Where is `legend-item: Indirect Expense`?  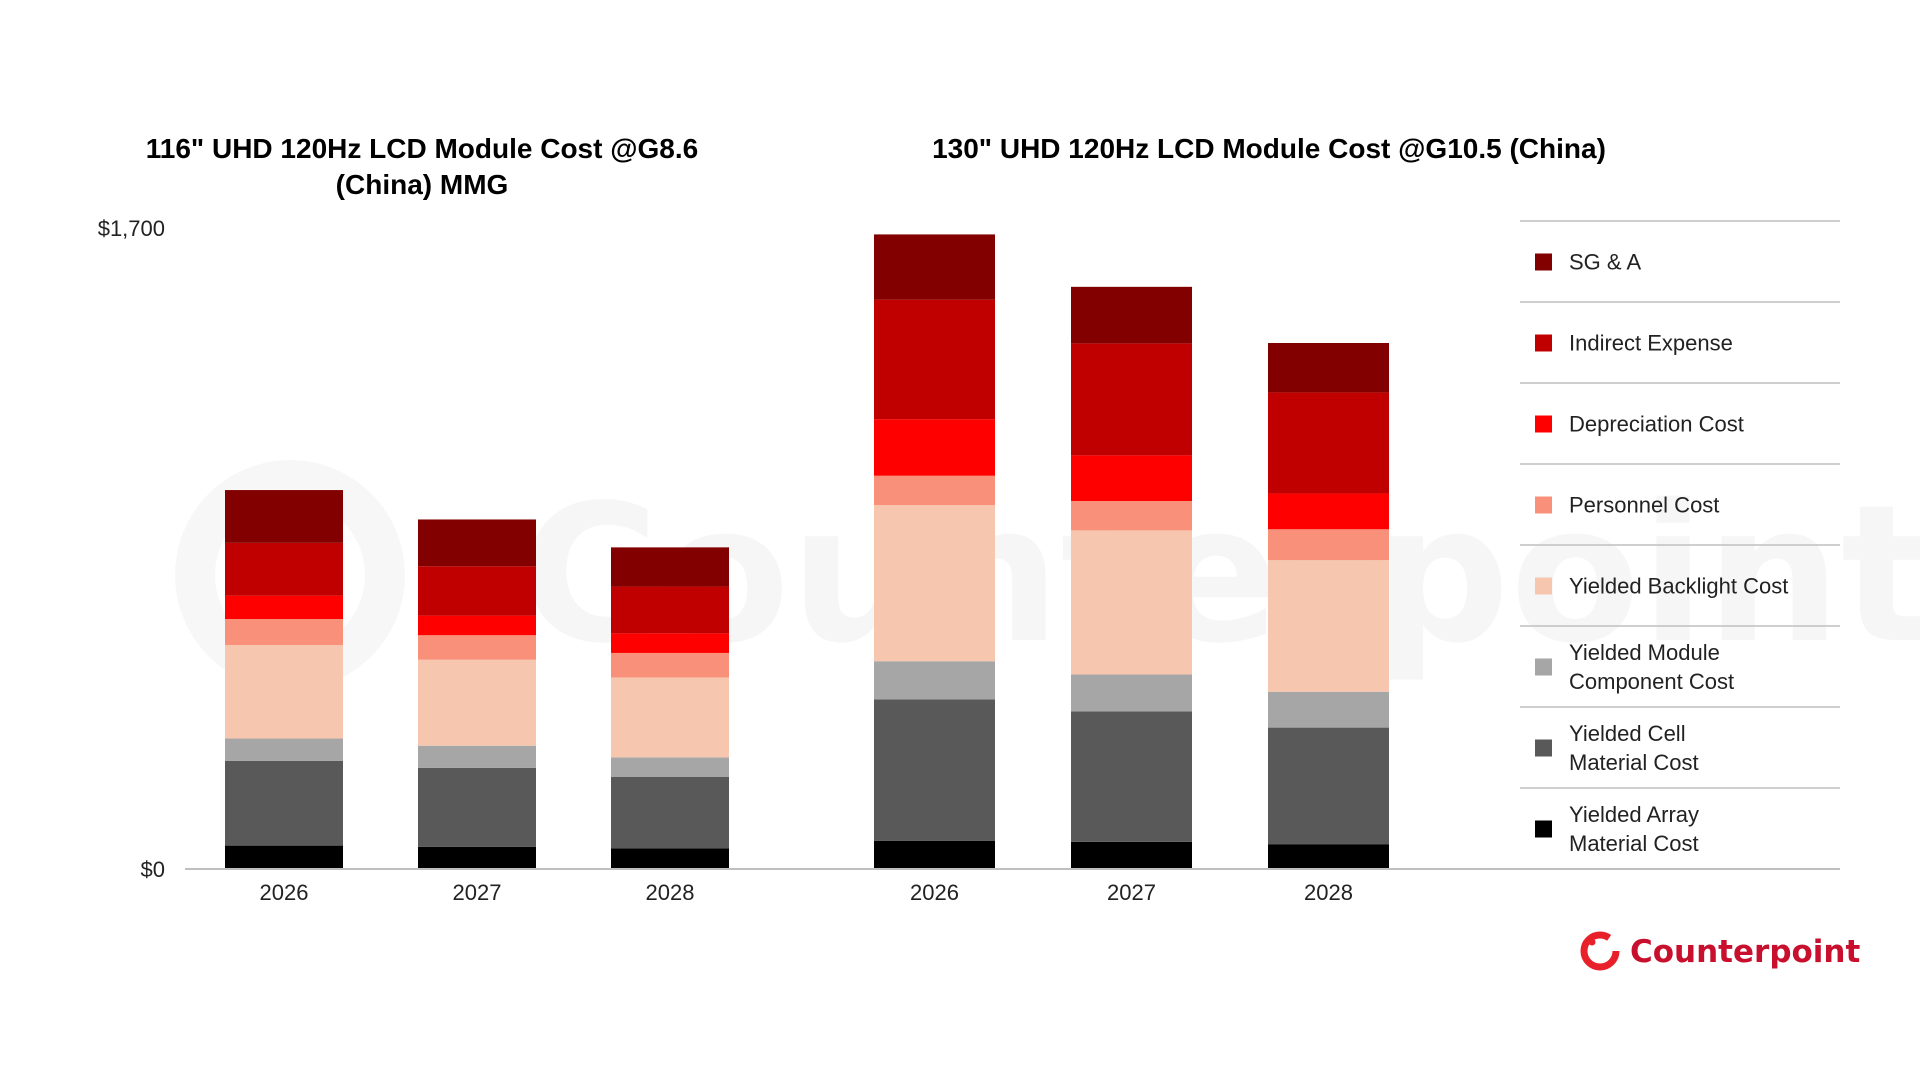
legend-item: Indirect Expense is located at coordinates (1634, 343).